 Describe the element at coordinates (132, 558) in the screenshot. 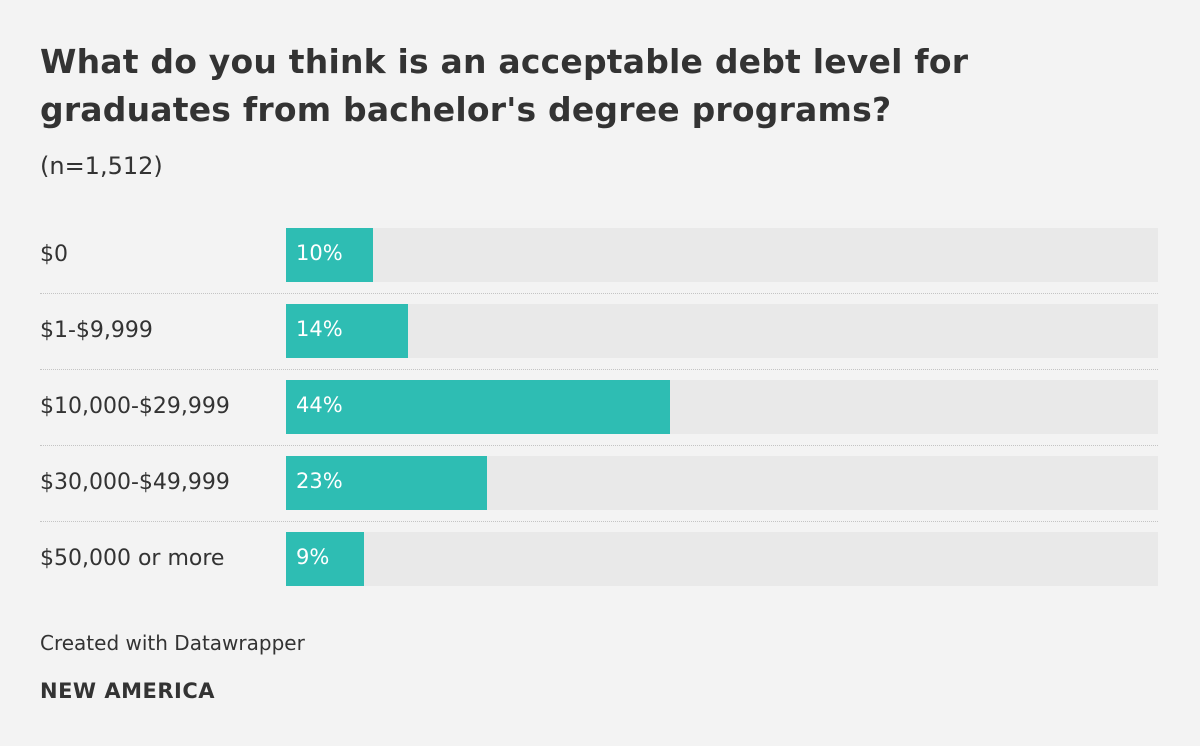

I see `category-label: $50,000 or more` at that location.